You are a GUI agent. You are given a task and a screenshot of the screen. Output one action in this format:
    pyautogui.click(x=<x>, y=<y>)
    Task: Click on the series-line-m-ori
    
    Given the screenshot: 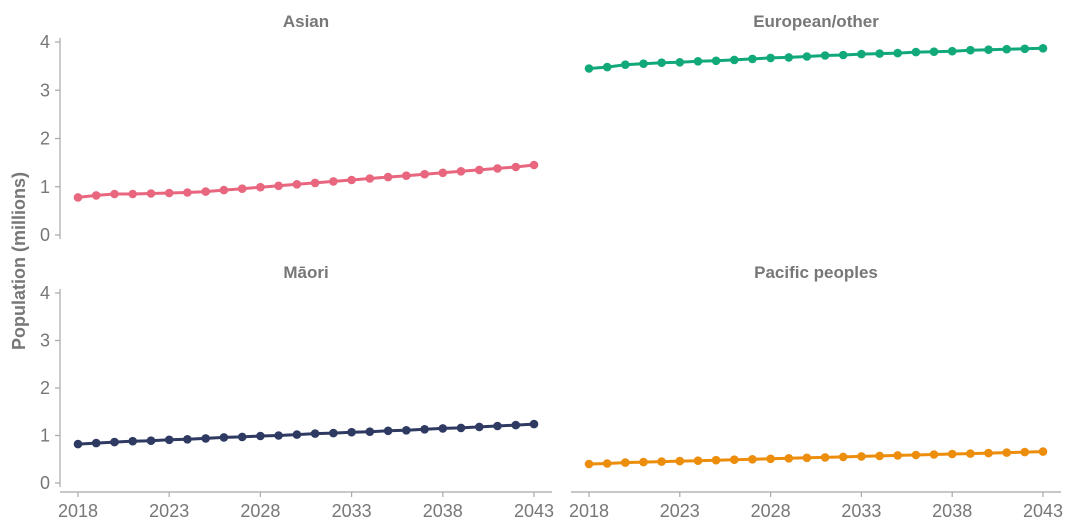 What is the action you would take?
    pyautogui.click(x=306, y=434)
    